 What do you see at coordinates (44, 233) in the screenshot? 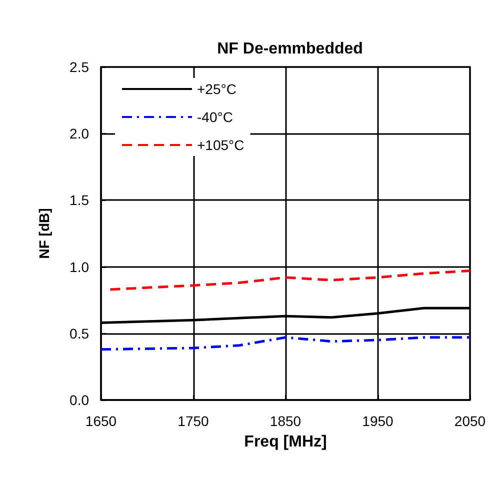
I see `y-axis-title: NF [dB]` at bounding box center [44, 233].